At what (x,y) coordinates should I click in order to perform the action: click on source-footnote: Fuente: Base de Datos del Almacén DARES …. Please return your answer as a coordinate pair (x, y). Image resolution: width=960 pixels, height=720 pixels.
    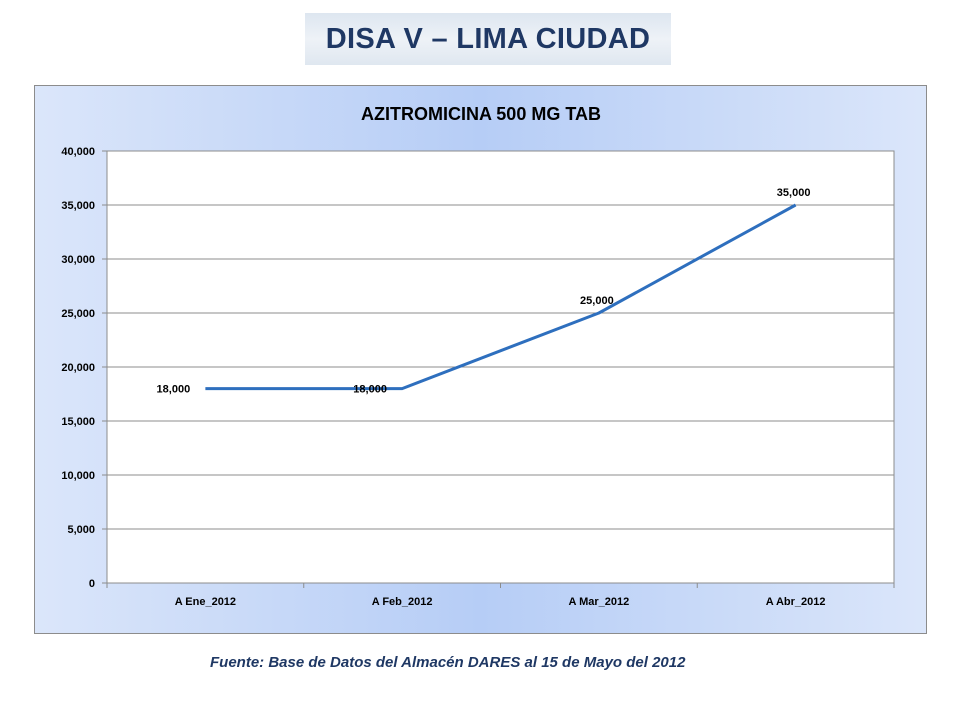
    Looking at the image, I should click on (448, 662).